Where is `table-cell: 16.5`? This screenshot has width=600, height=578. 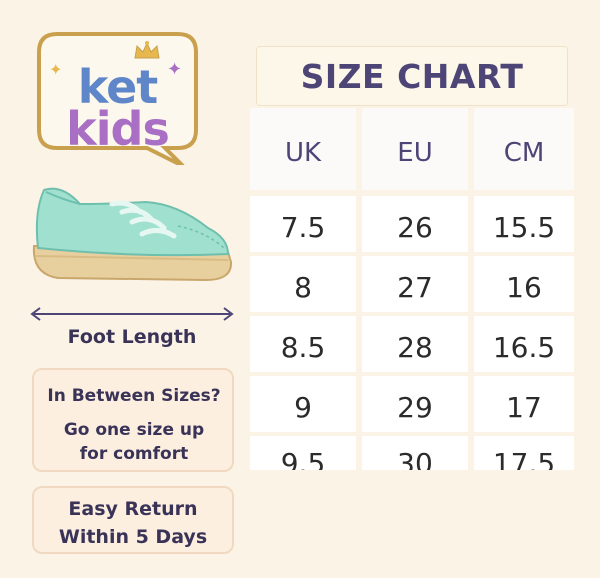 table-cell: 16.5 is located at coordinates (524, 344).